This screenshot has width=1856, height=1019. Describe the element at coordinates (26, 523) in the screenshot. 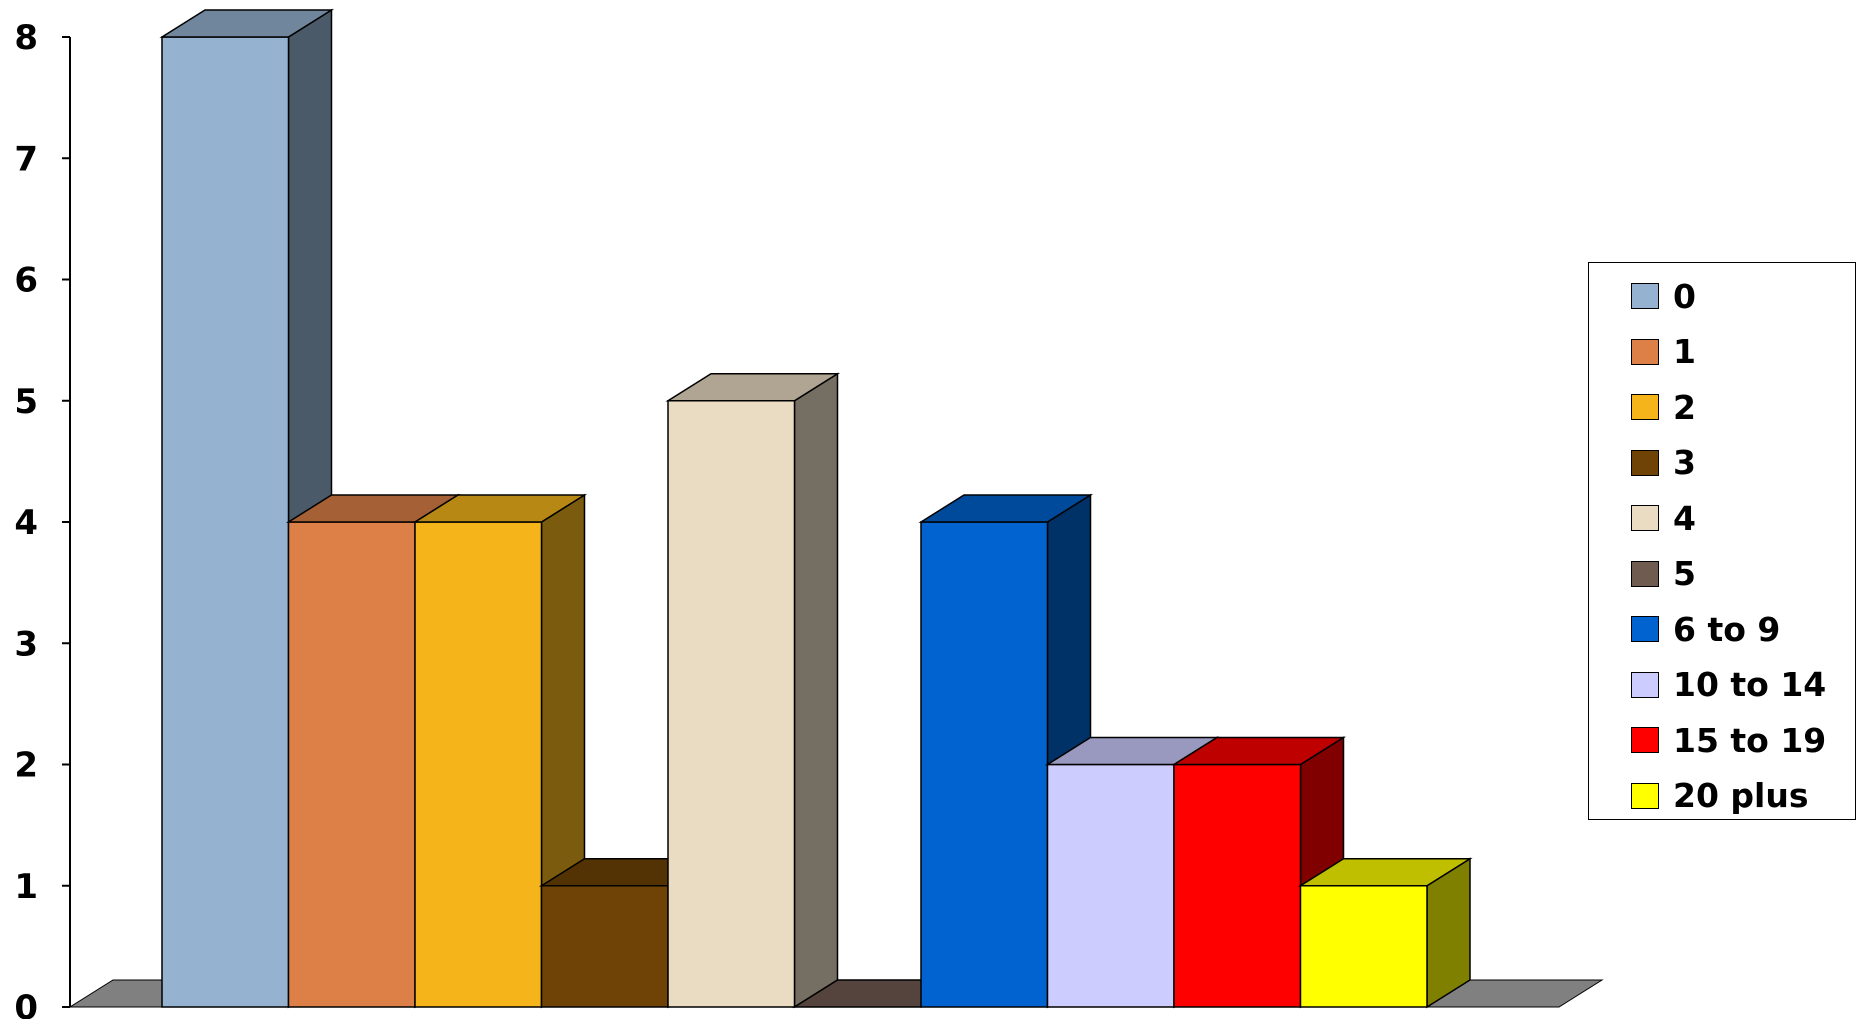

I see `y-tick-label-4: 4` at that location.